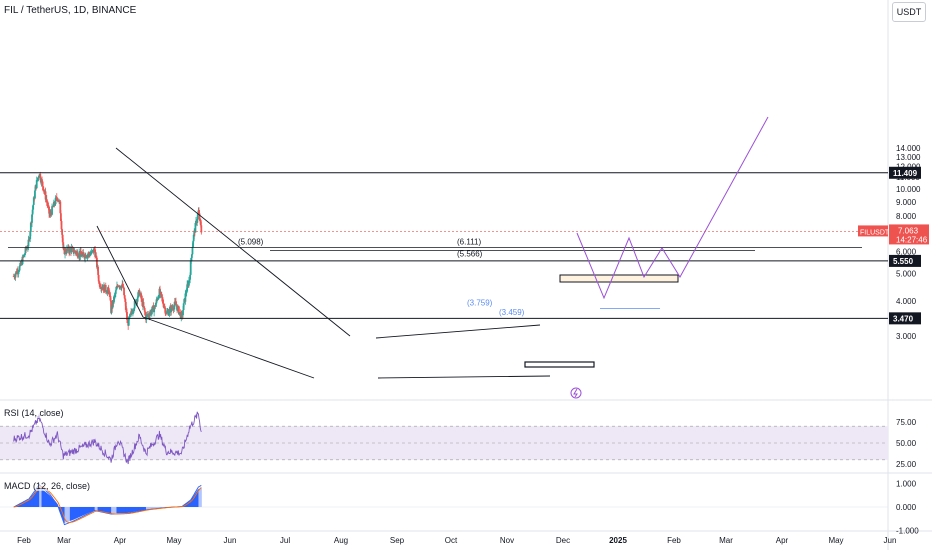 This screenshot has width=932, height=550. What do you see at coordinates (906, 336) in the screenshot?
I see `price-tick-label: 3.000` at bounding box center [906, 336].